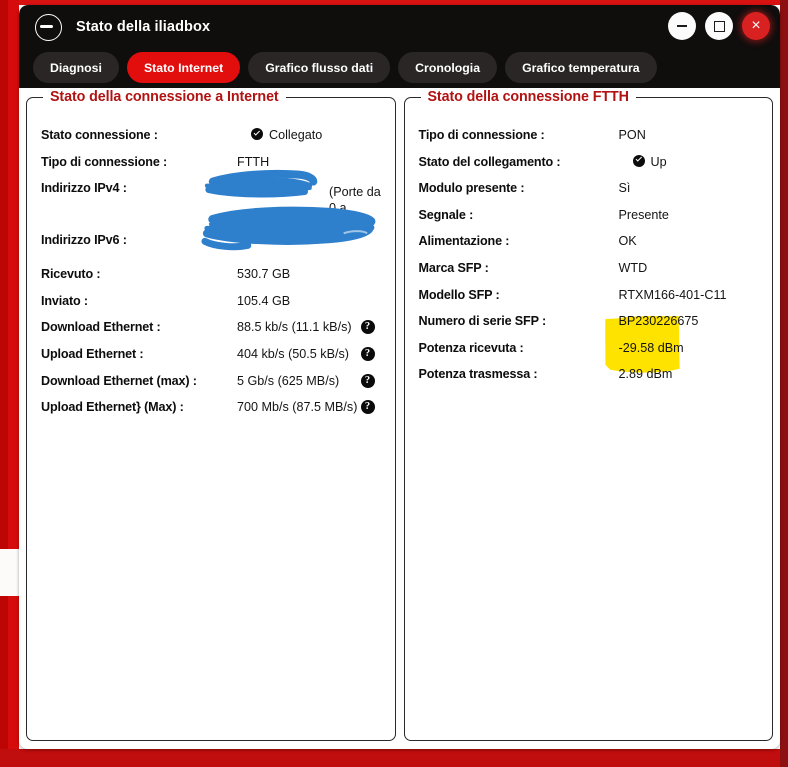 The height and width of the screenshot is (767, 788). Describe the element at coordinates (213, 166) in the screenshot. I see `row-internet-1: Tipo di connessione : FTTH` at that location.